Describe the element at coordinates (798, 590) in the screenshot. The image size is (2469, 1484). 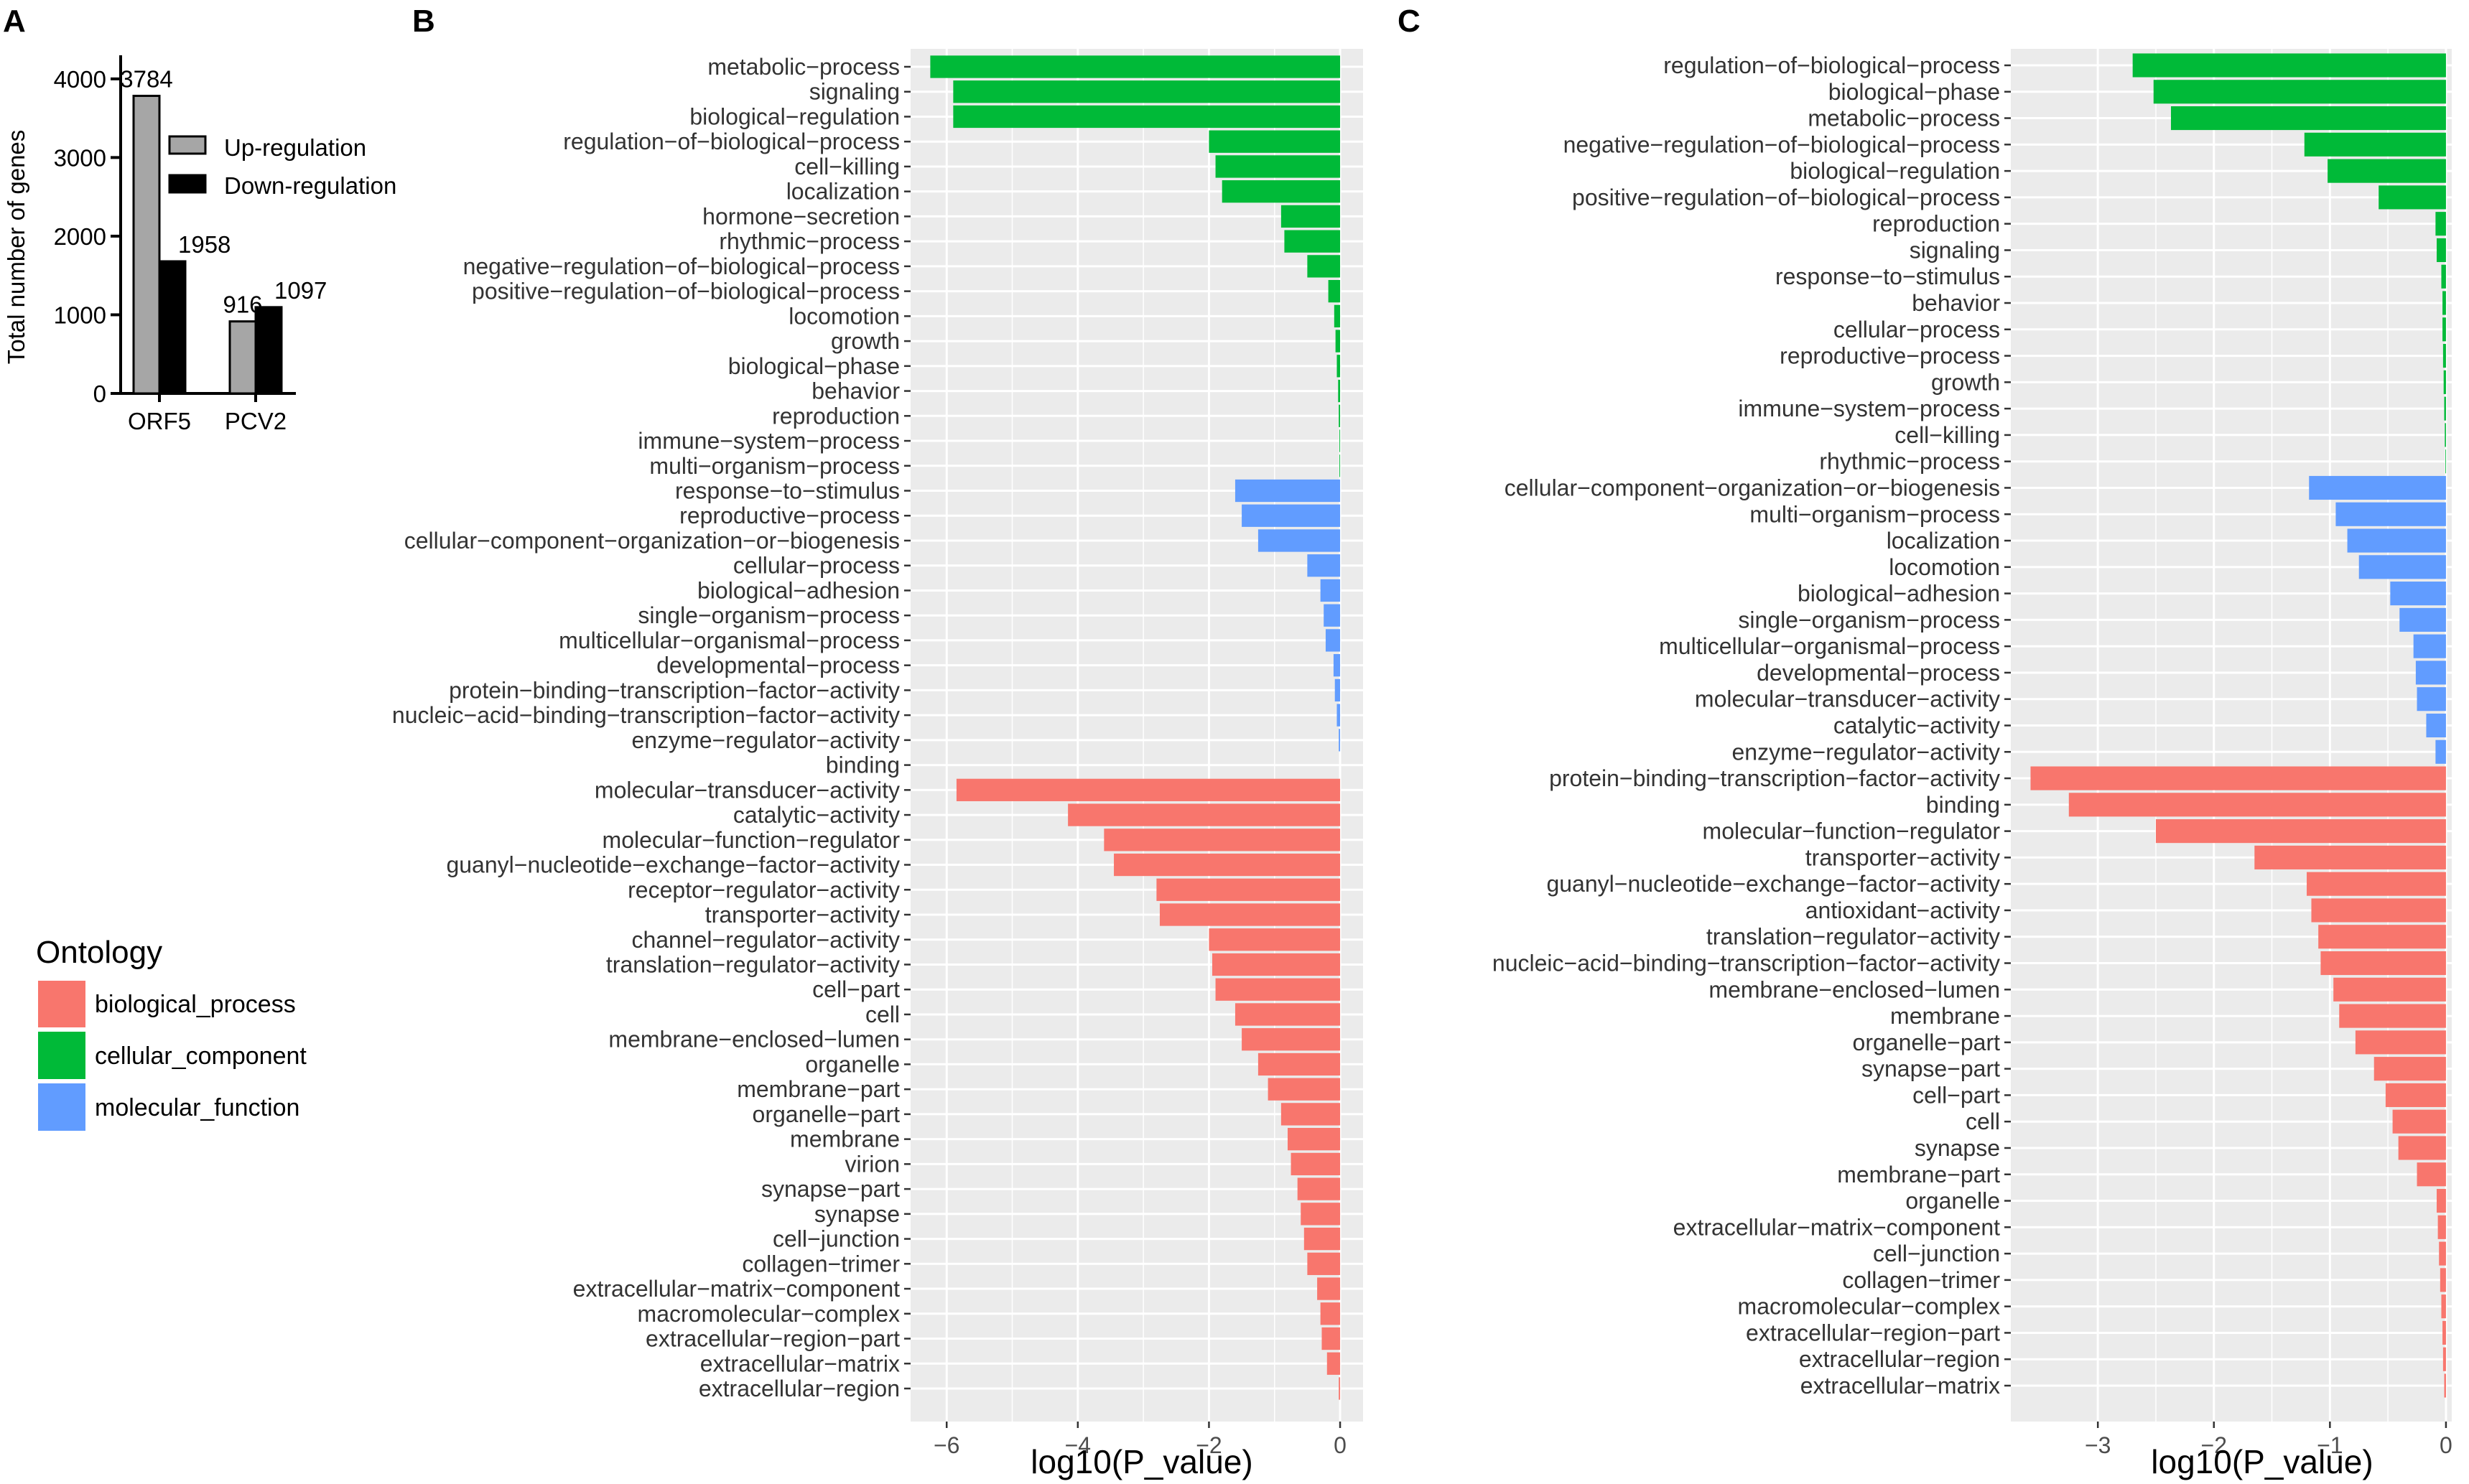
I see `category-label: biological−adhesion` at that location.